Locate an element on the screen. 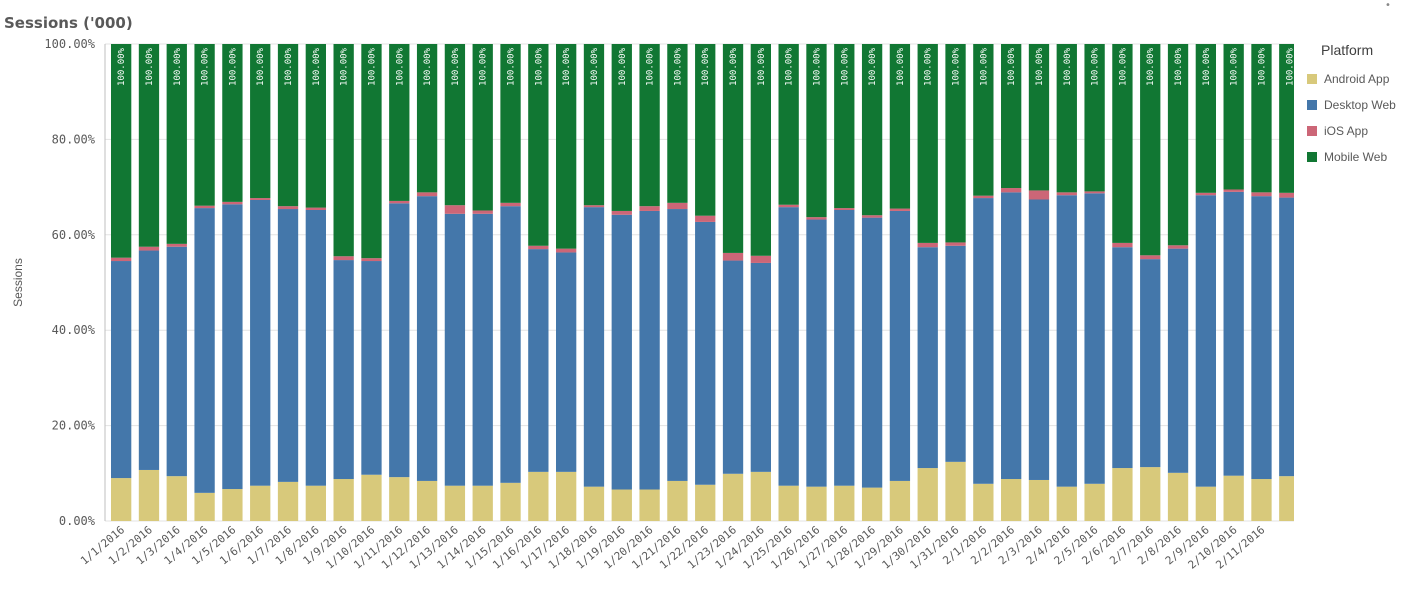 The height and width of the screenshot is (594, 1412). legend-item-desktop-web: Desktop Web is located at coordinates (1351, 105).